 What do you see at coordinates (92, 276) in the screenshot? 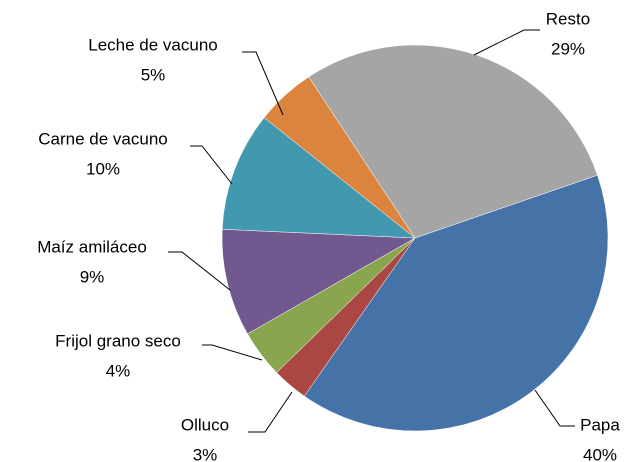
I see `value-label: 9%` at bounding box center [92, 276].